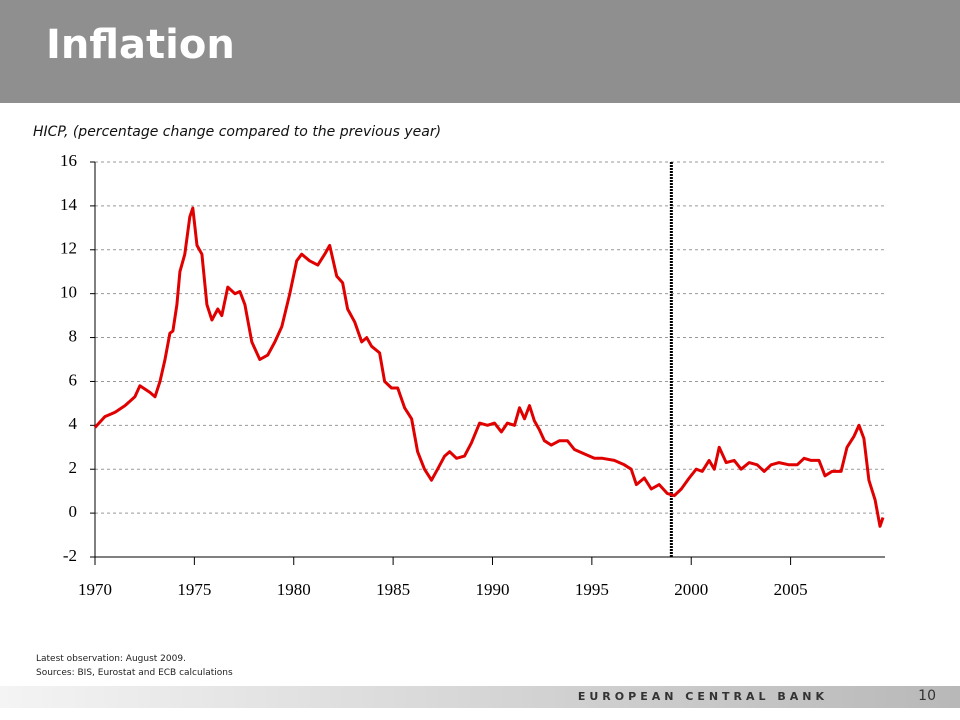 The width and height of the screenshot is (960, 720). What do you see at coordinates (492, 589) in the screenshot?
I see `x-tick-label: 1990` at bounding box center [492, 589].